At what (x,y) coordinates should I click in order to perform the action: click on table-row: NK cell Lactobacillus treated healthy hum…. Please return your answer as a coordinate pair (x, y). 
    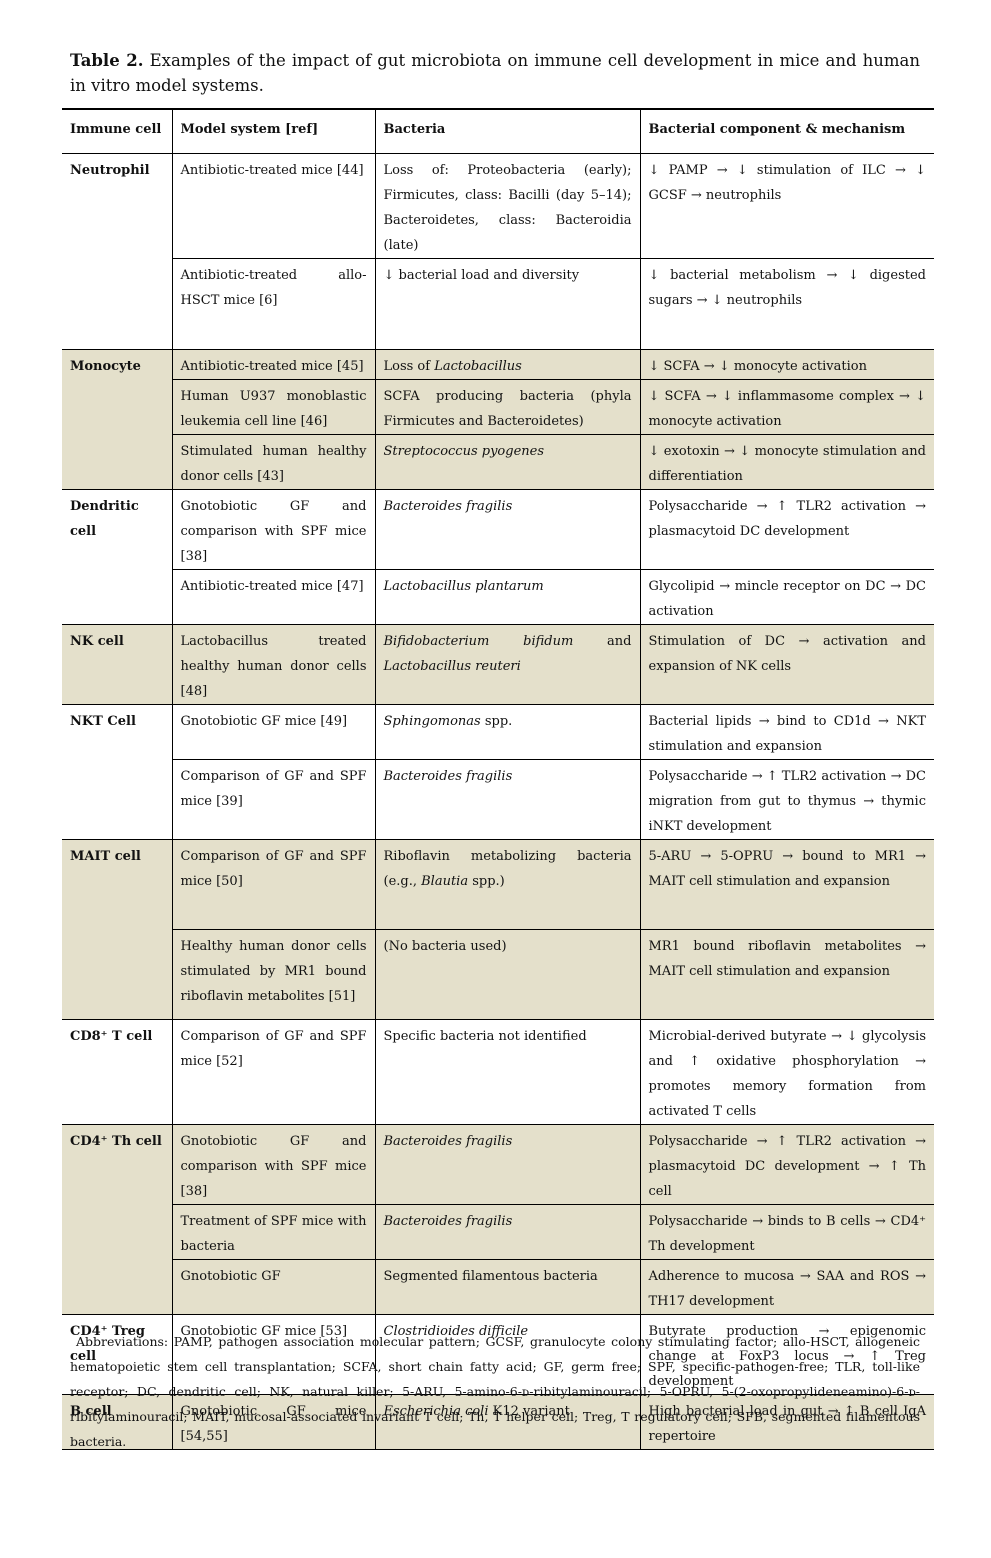
    Looking at the image, I should click on (498, 664).